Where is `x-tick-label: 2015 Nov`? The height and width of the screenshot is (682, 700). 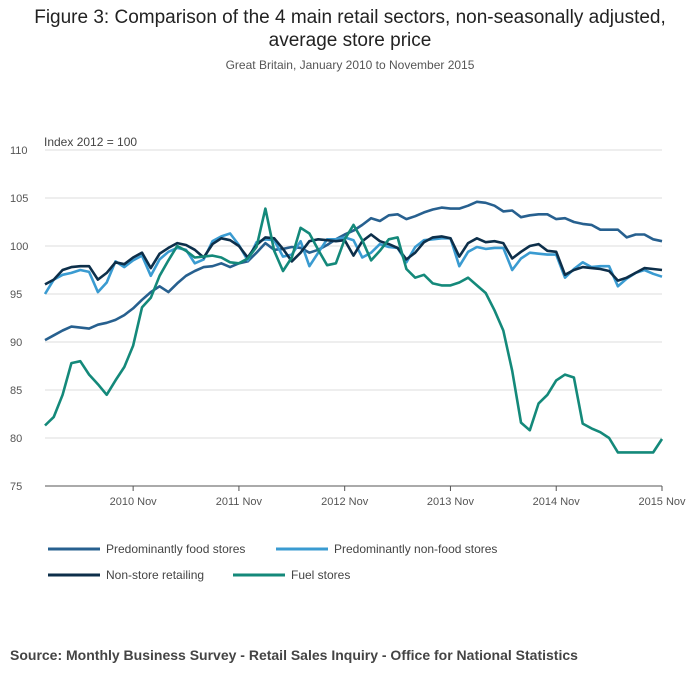 x-tick-label: 2015 Nov is located at coordinates (662, 502).